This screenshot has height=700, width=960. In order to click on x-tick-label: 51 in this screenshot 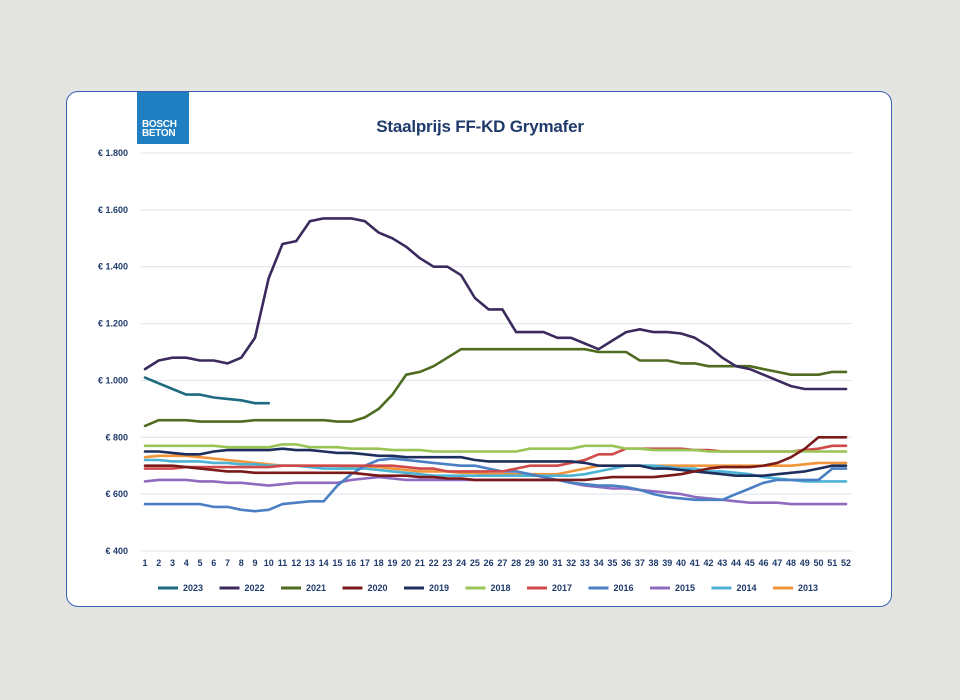, I will do `click(832, 563)`.